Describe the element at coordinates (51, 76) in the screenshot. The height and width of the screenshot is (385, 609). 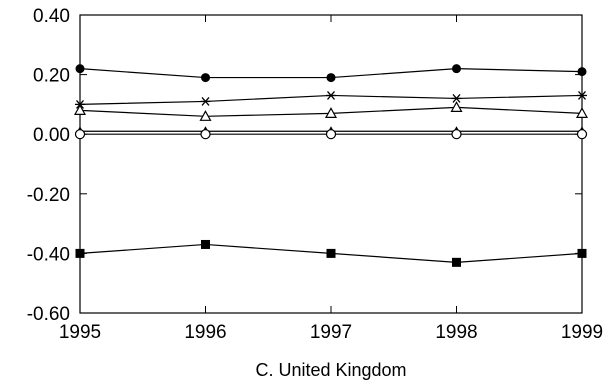
I see `y-tick-label: 0.20` at that location.